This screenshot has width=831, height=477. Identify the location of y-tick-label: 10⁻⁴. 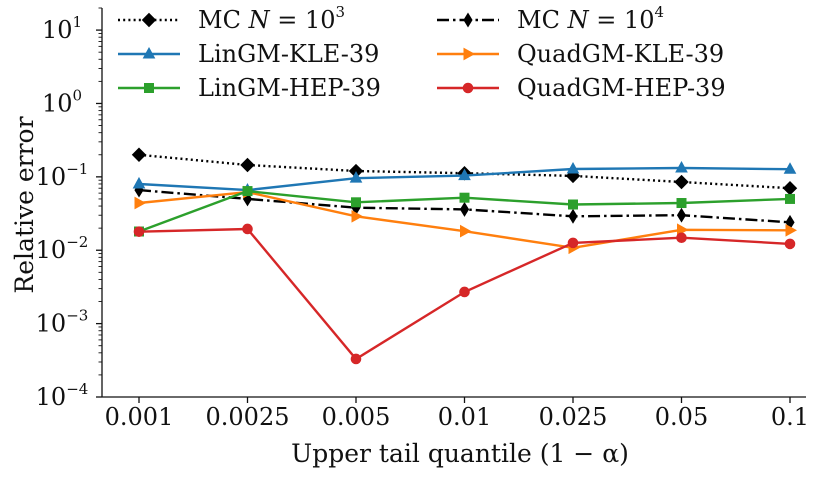
(62, 395).